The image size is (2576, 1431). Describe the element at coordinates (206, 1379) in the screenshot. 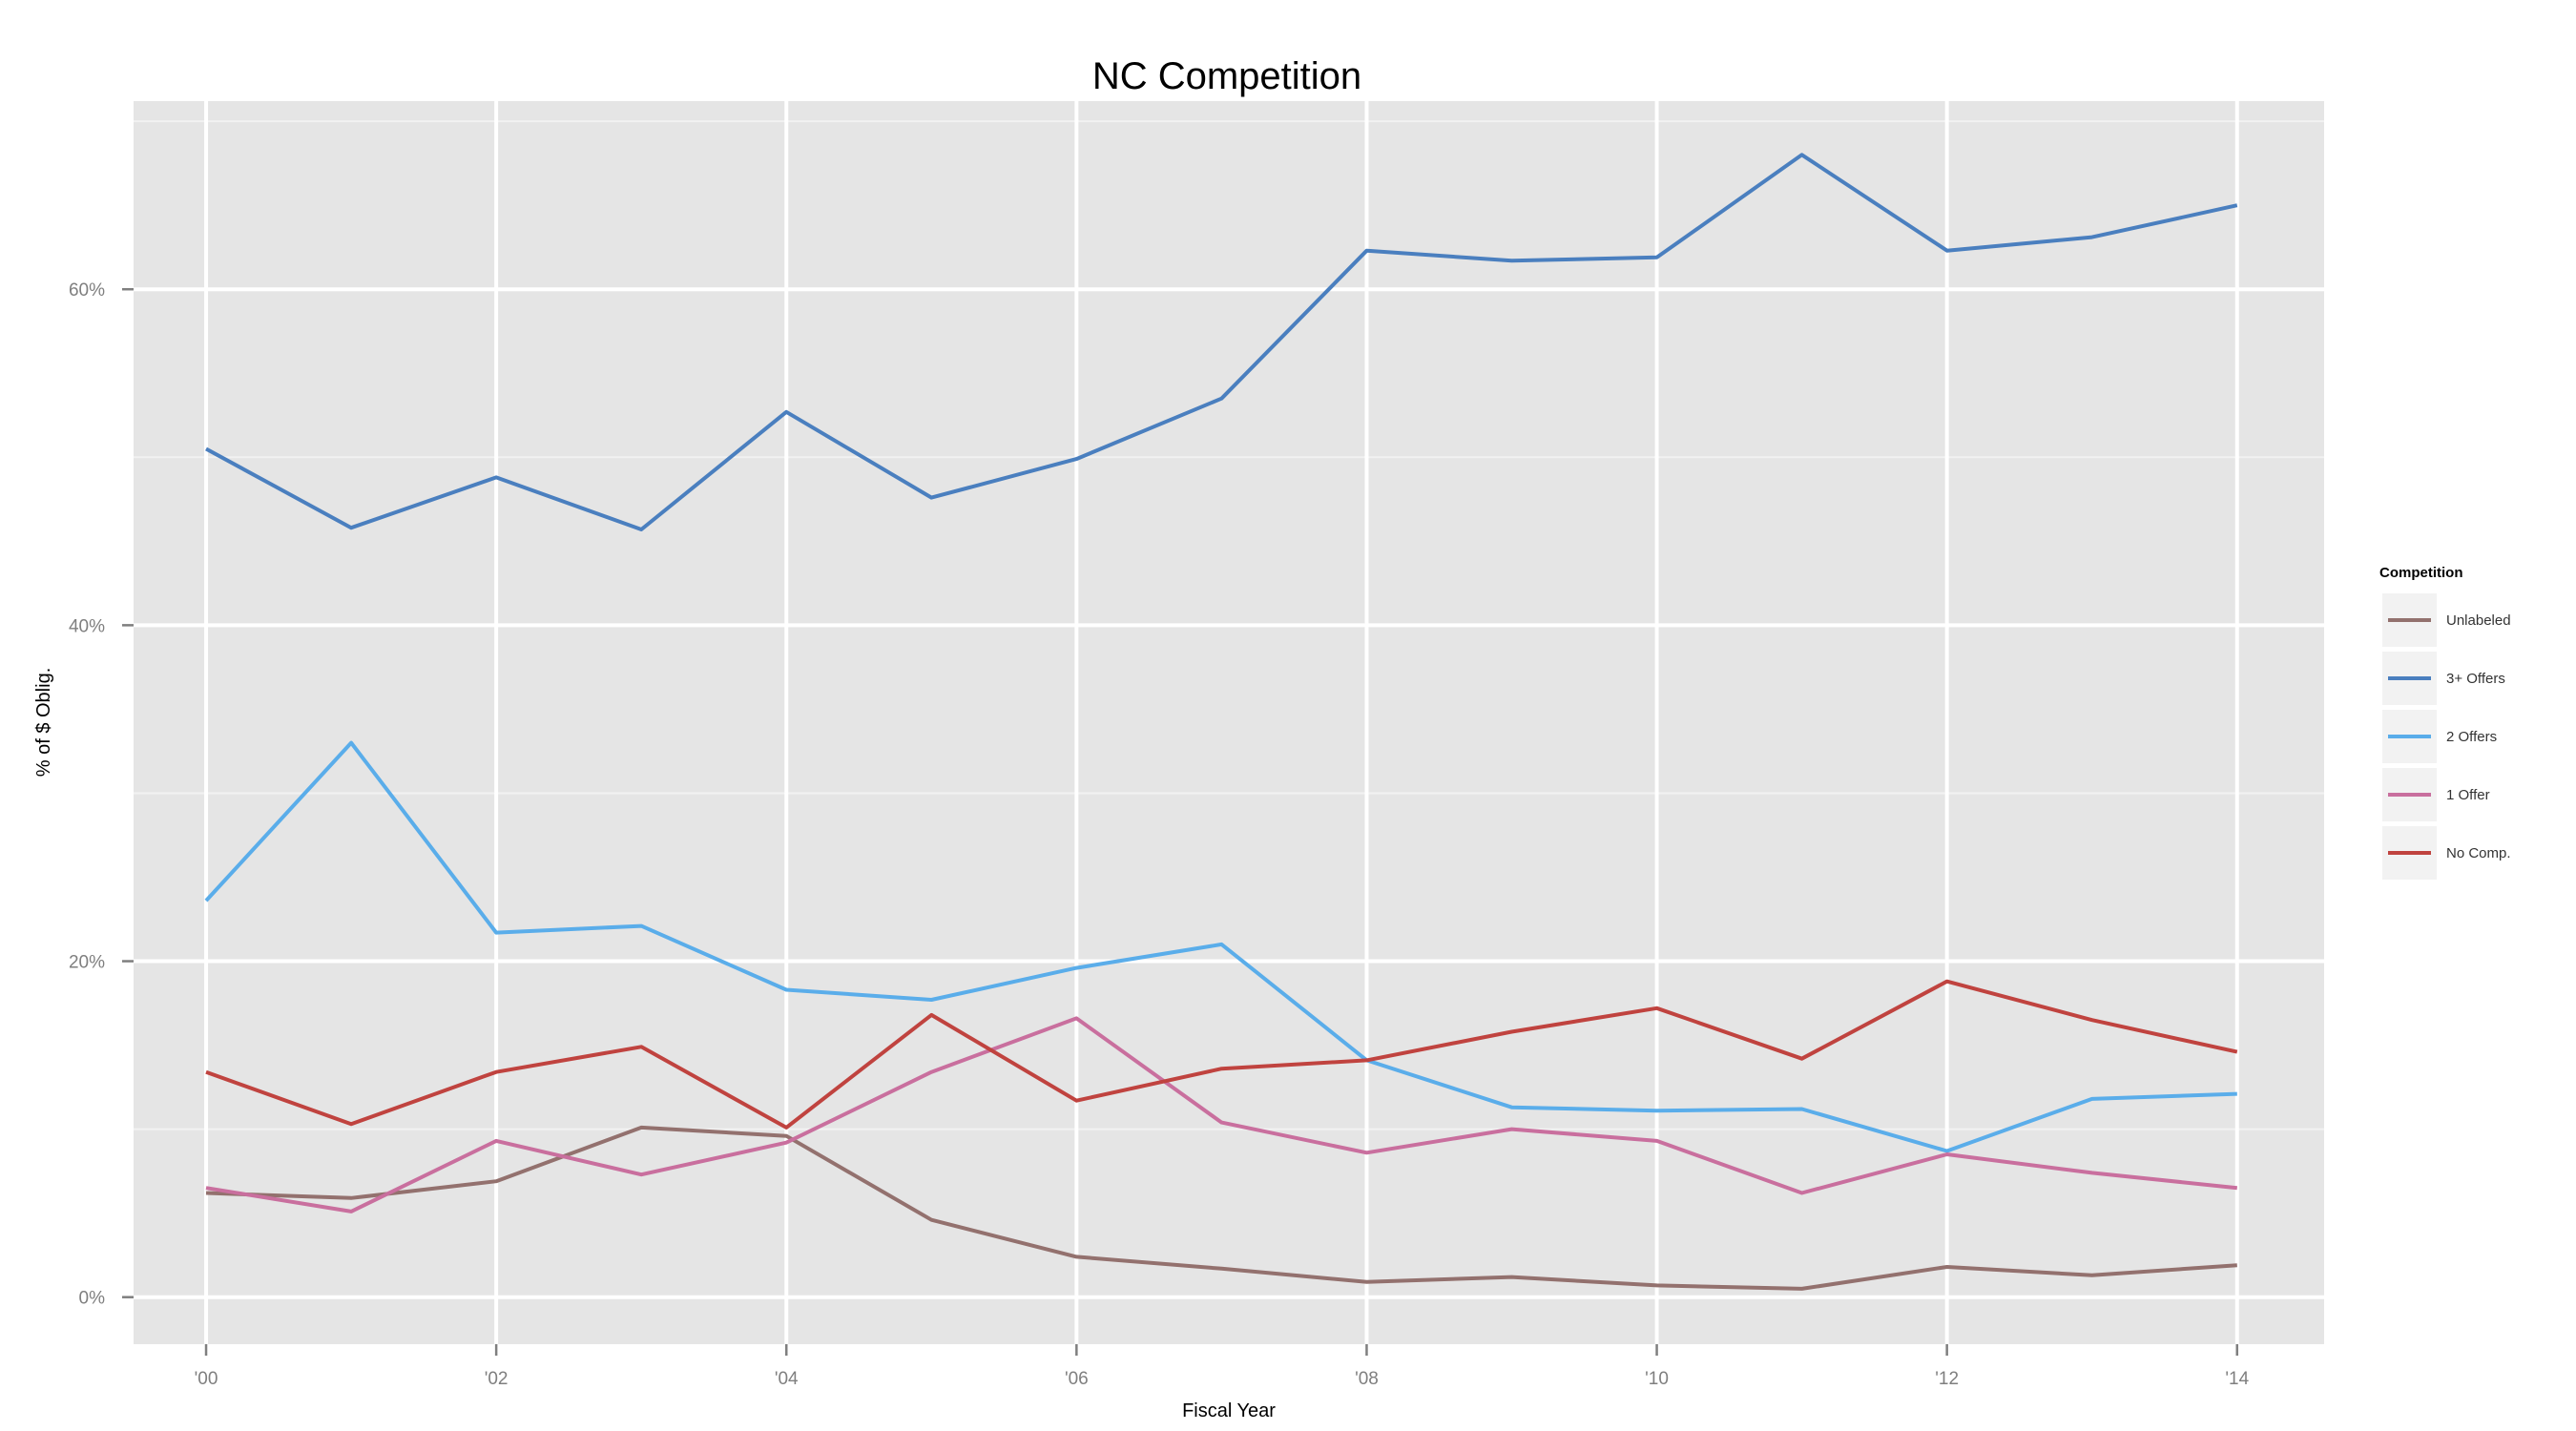

I see `x-tick-label: '00` at that location.